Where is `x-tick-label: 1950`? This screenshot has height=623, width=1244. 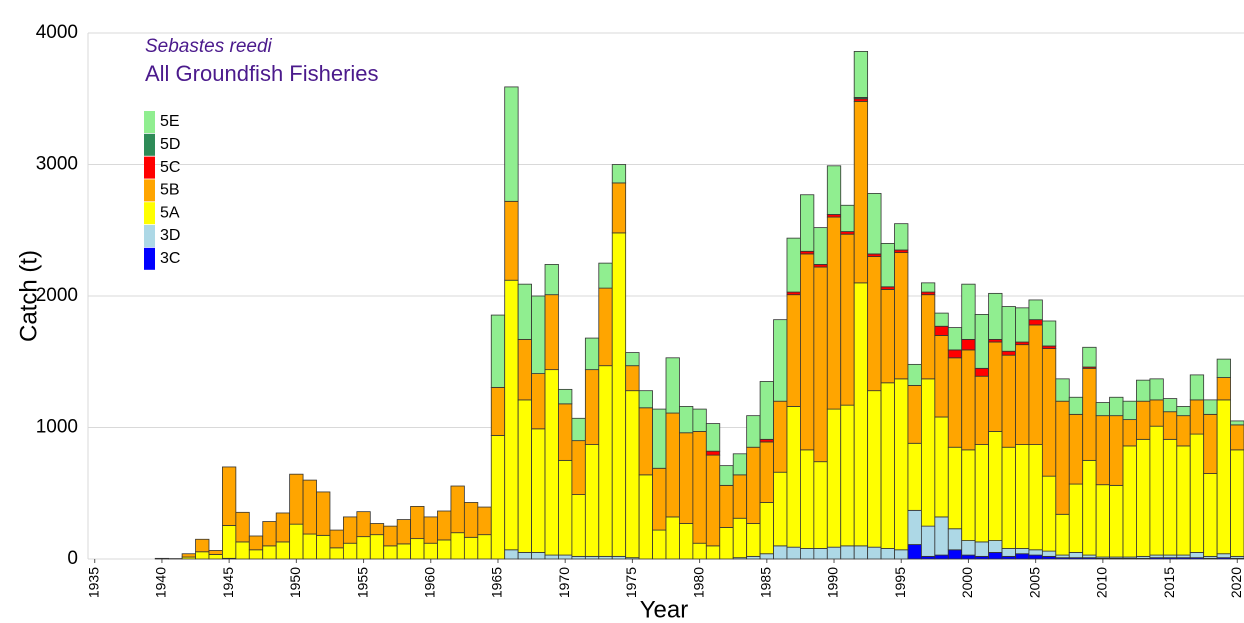
x-tick-label: 1950 is located at coordinates (295, 582).